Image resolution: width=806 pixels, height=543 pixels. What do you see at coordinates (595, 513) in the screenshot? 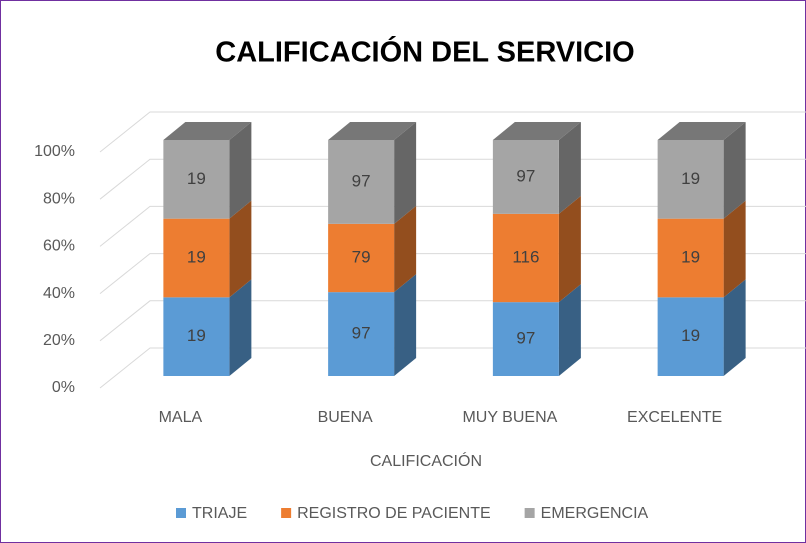
I see `legend-label: EMERGENCIA` at bounding box center [595, 513].